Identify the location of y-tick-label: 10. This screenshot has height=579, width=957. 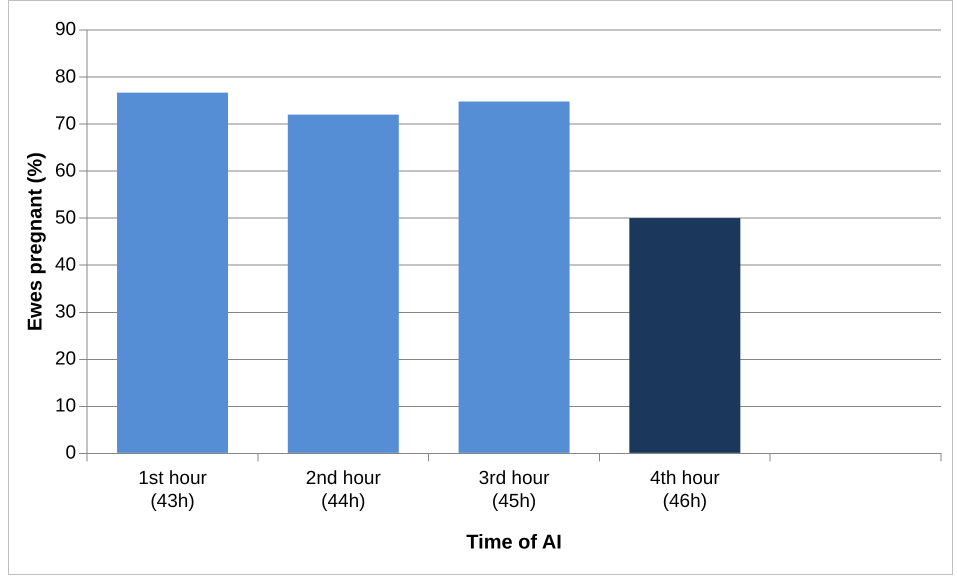
(65, 406).